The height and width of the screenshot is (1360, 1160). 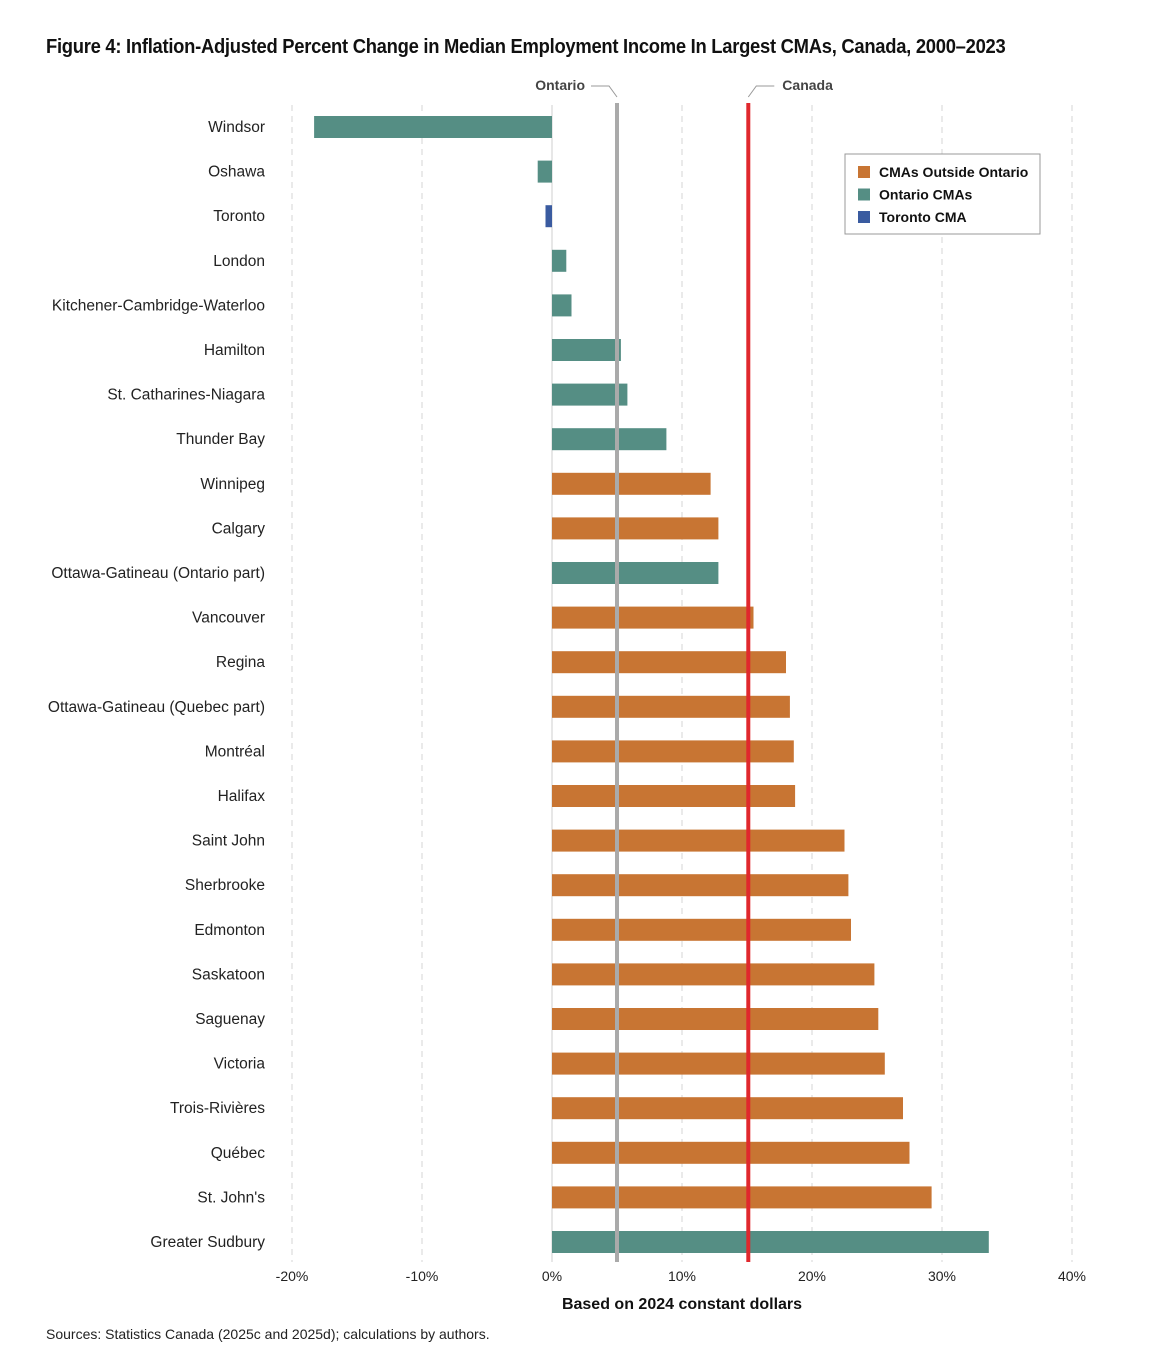 I want to click on category-label: Saguenay, so click(x=230, y=1019).